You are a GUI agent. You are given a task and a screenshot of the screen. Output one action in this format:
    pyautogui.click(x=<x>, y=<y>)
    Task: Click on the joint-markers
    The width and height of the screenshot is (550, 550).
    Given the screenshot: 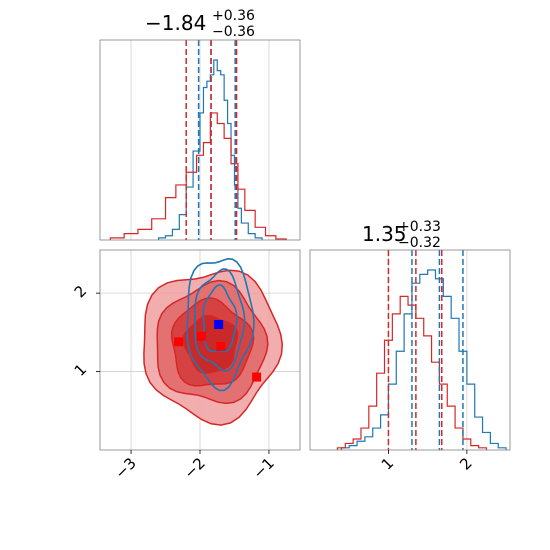 What is the action you would take?
    pyautogui.click(x=218, y=351)
    